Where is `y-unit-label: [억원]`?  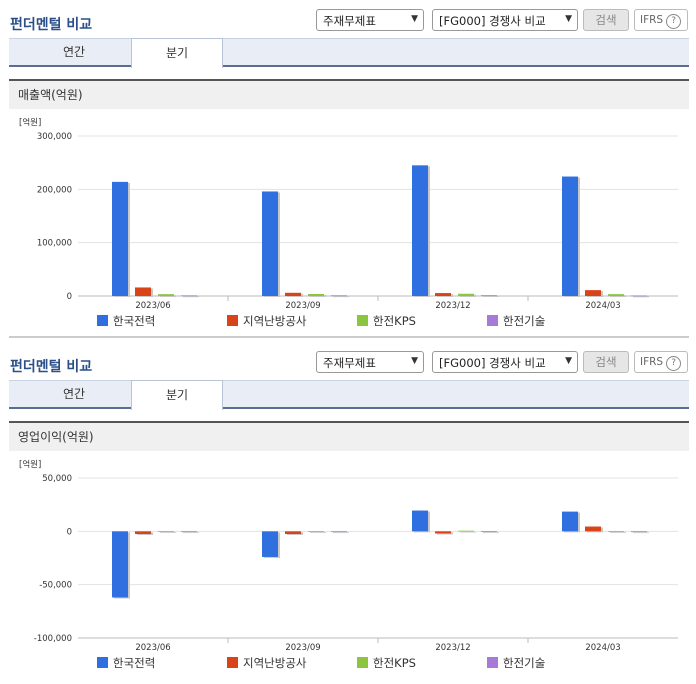
y-unit-label: [억원] is located at coordinates (30, 464).